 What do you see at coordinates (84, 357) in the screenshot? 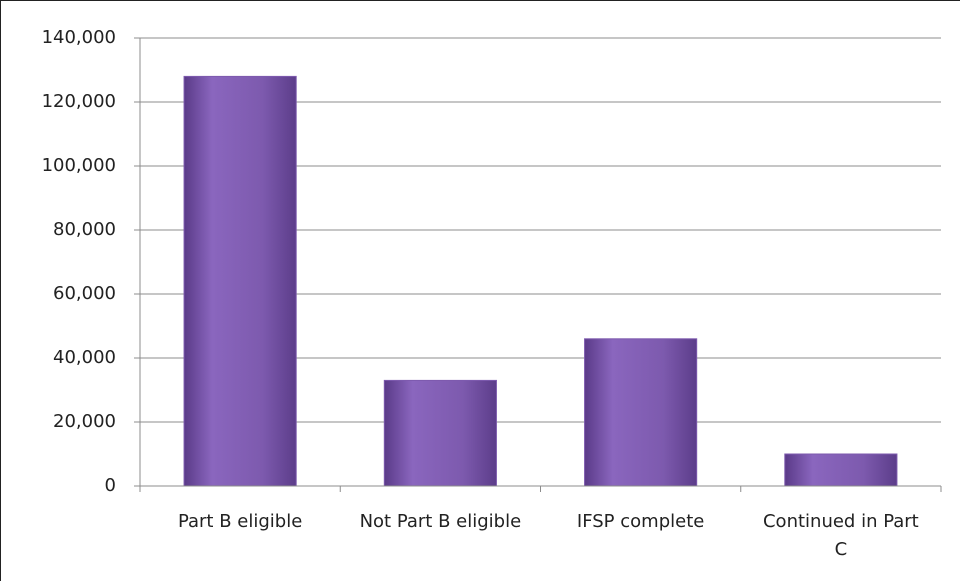
I see `y-tick-label: 40,000` at bounding box center [84, 357].